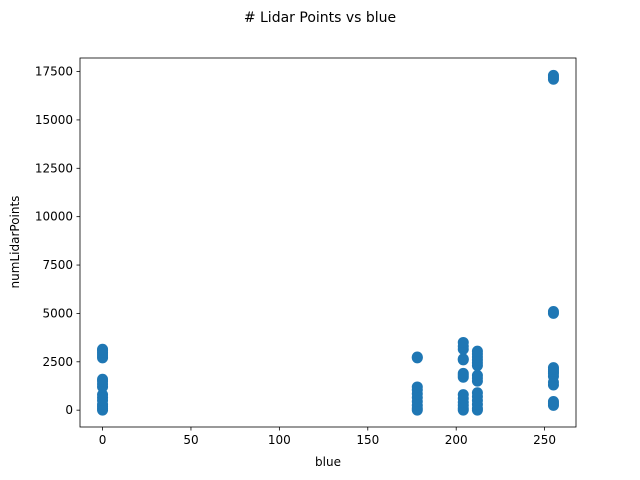 The width and height of the screenshot is (640, 480). What do you see at coordinates (54, 72) in the screenshot?
I see `y-tick-label: 17500` at bounding box center [54, 72].